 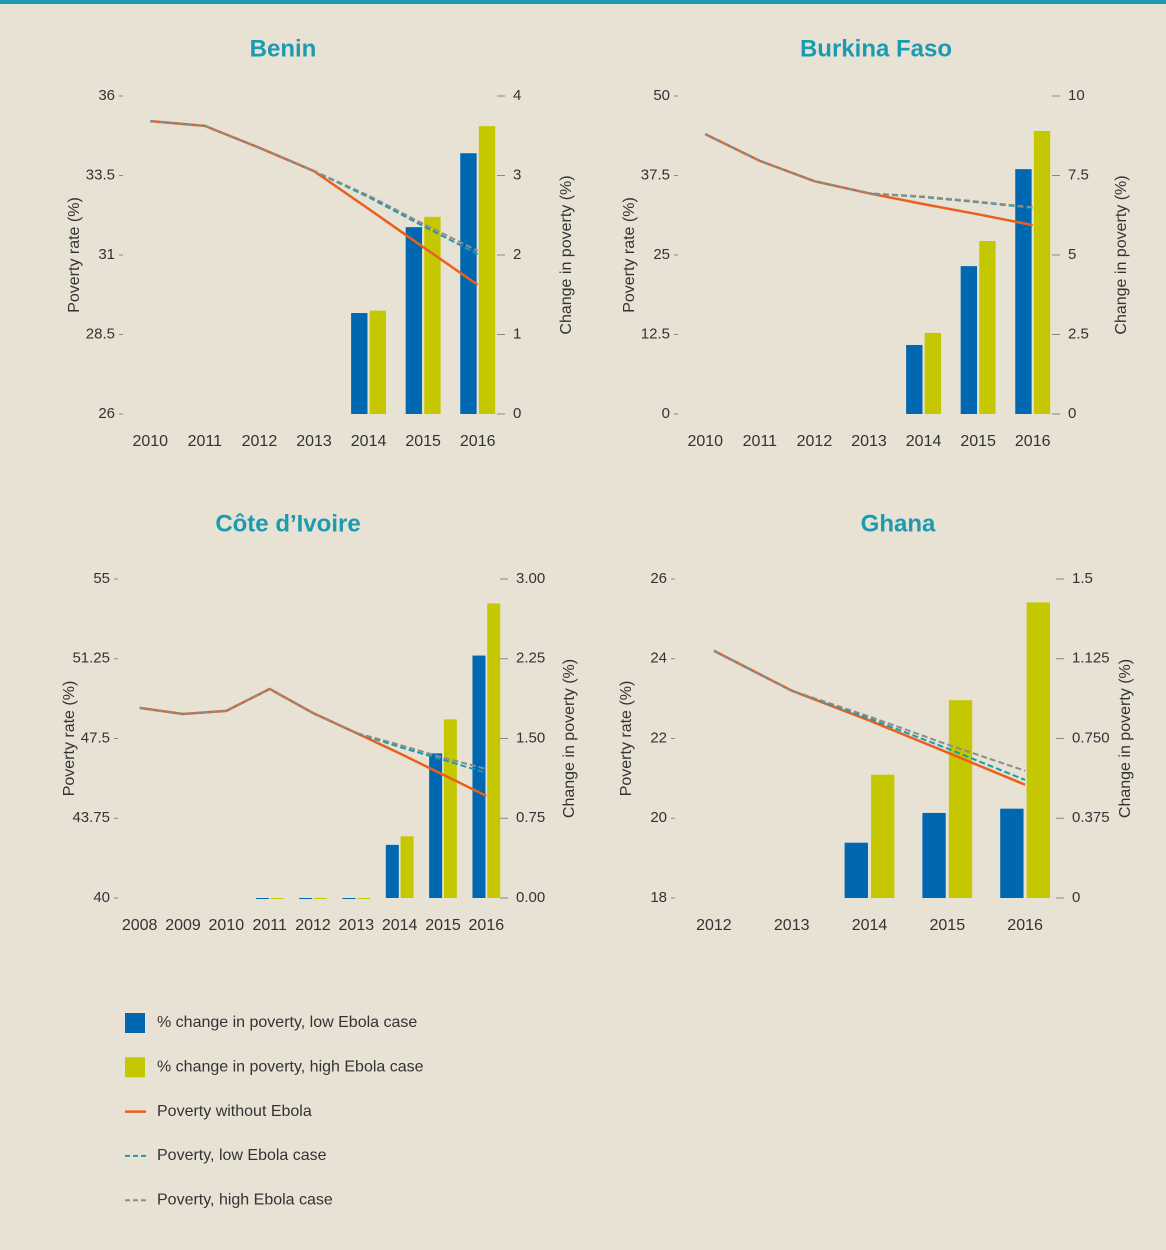 What do you see at coordinates (1078, 333) in the screenshot?
I see `y2-tick-label: 2.5` at bounding box center [1078, 333].